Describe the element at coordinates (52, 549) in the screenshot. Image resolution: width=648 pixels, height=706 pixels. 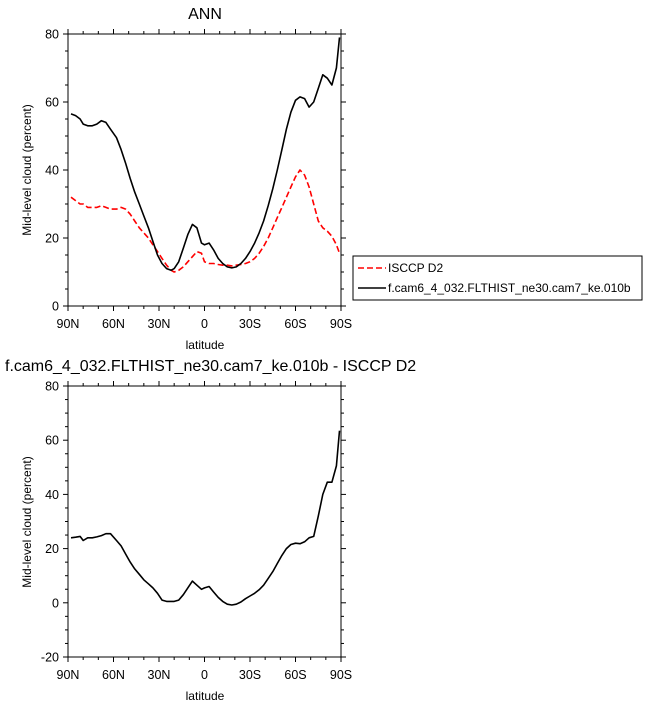
I see `bottom-y-tick-label: 20` at that location.